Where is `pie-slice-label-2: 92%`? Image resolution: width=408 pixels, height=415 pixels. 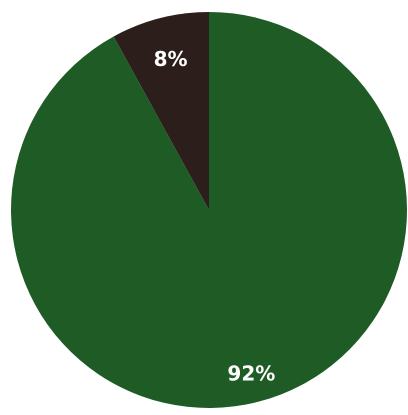 pie-slice-label-2: 92% is located at coordinates (251, 373).